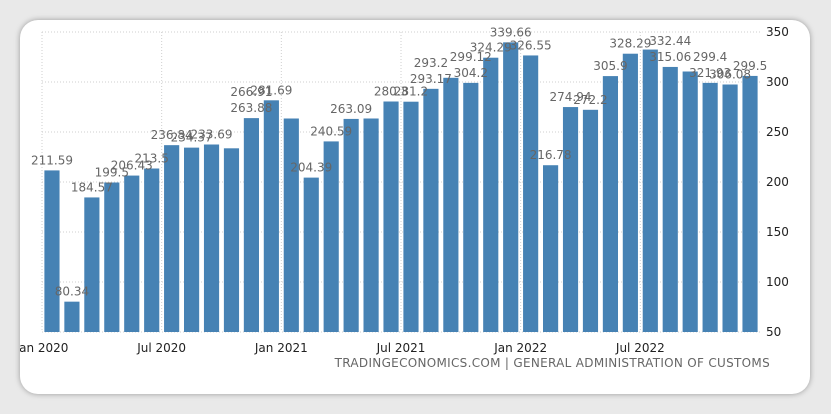  What do you see at coordinates (411, 92) in the screenshot?
I see `data-label: 281.2` at bounding box center [411, 92].